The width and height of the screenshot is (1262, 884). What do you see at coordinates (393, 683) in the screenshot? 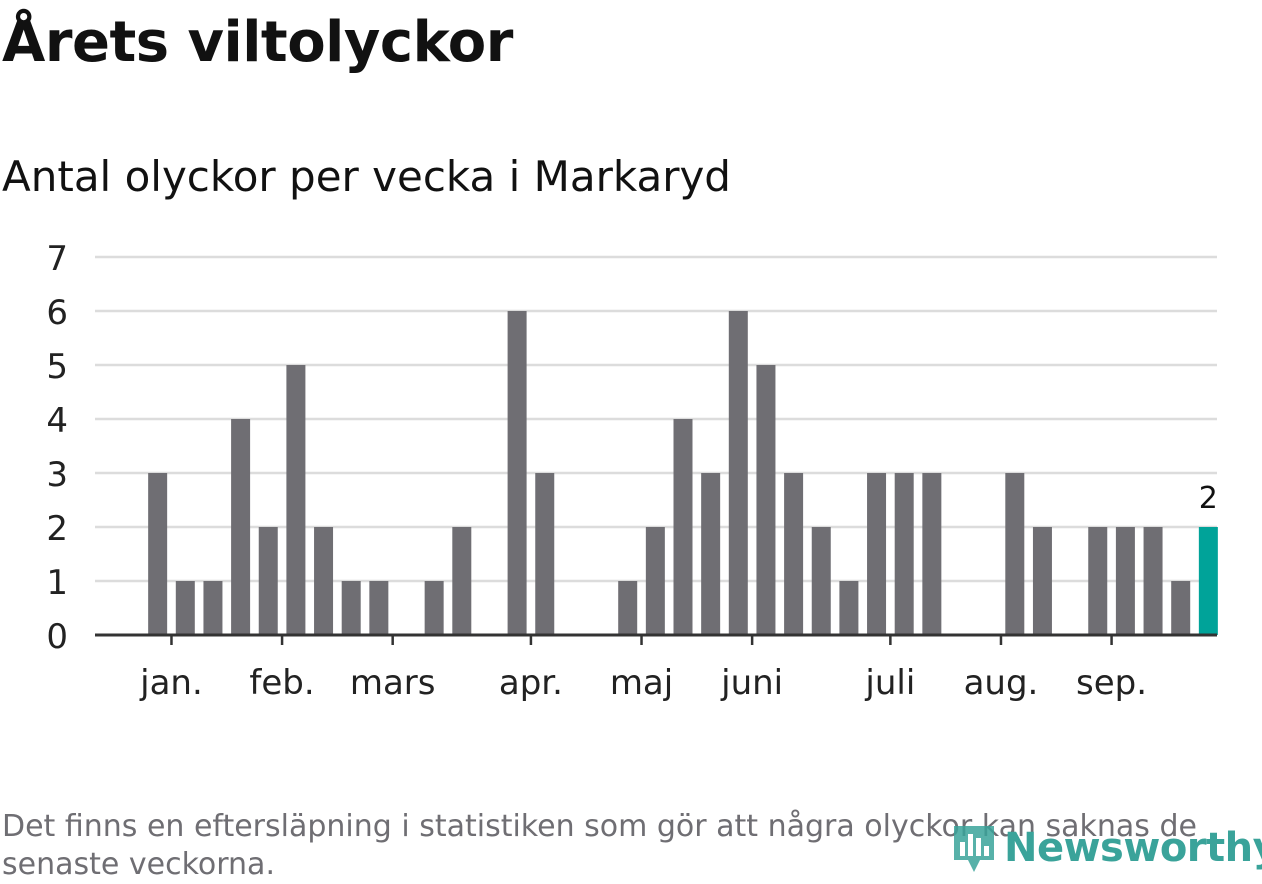
I see `x-tick-label: mars` at bounding box center [393, 683].